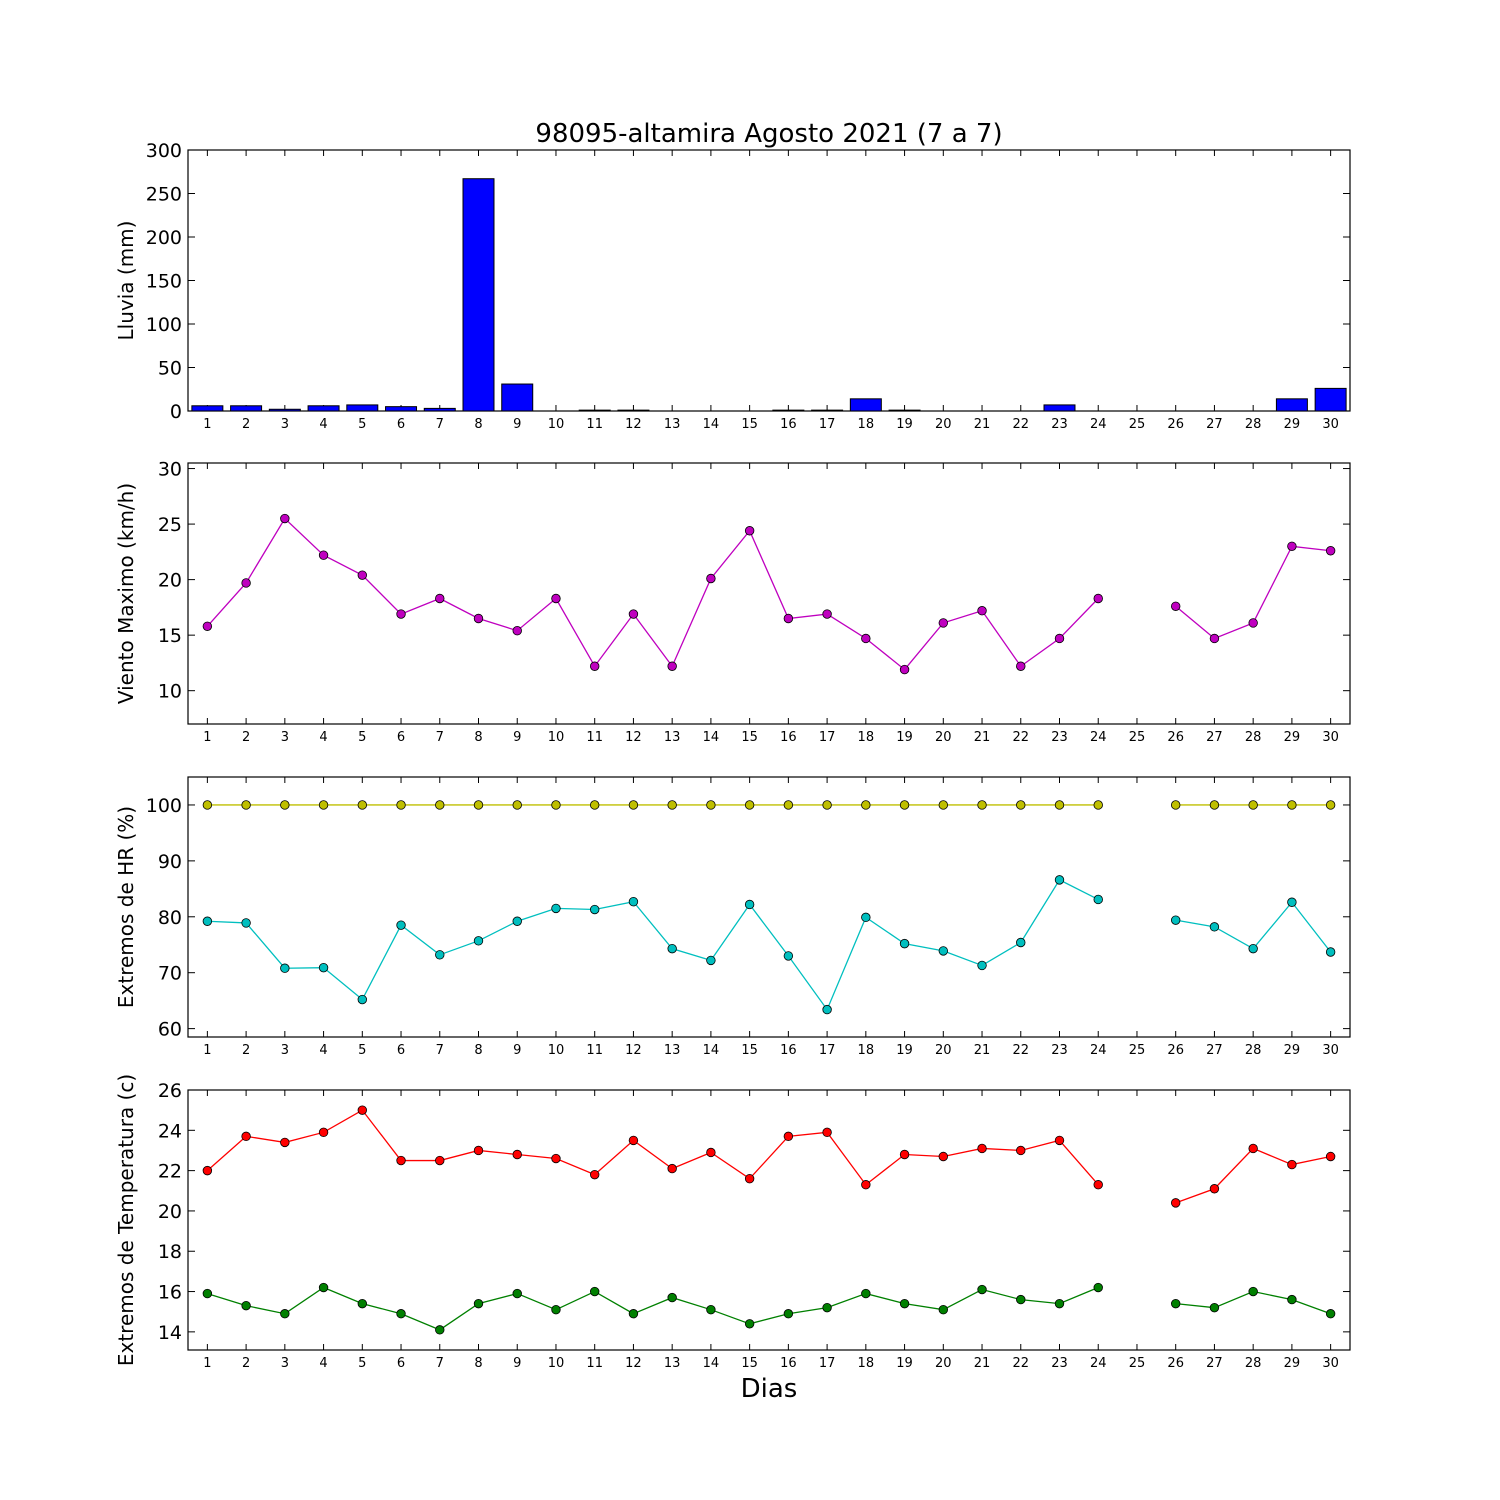  Describe the element at coordinates (362, 1050) in the screenshot. I see `x-tick-label: 5` at that location.